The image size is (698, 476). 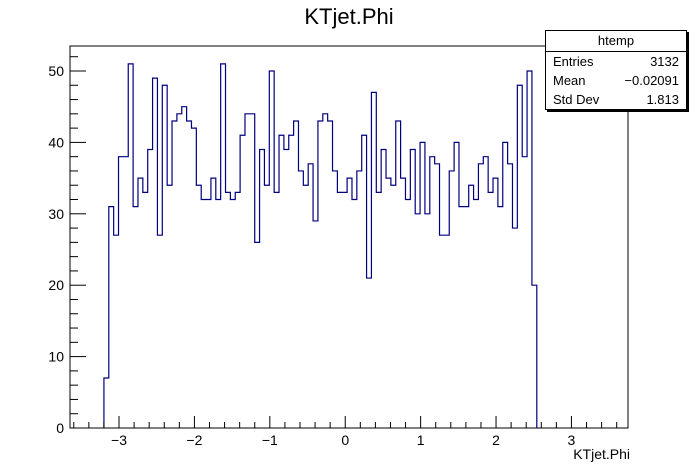 I want to click on y-tick-label: 20, so click(x=56, y=285).